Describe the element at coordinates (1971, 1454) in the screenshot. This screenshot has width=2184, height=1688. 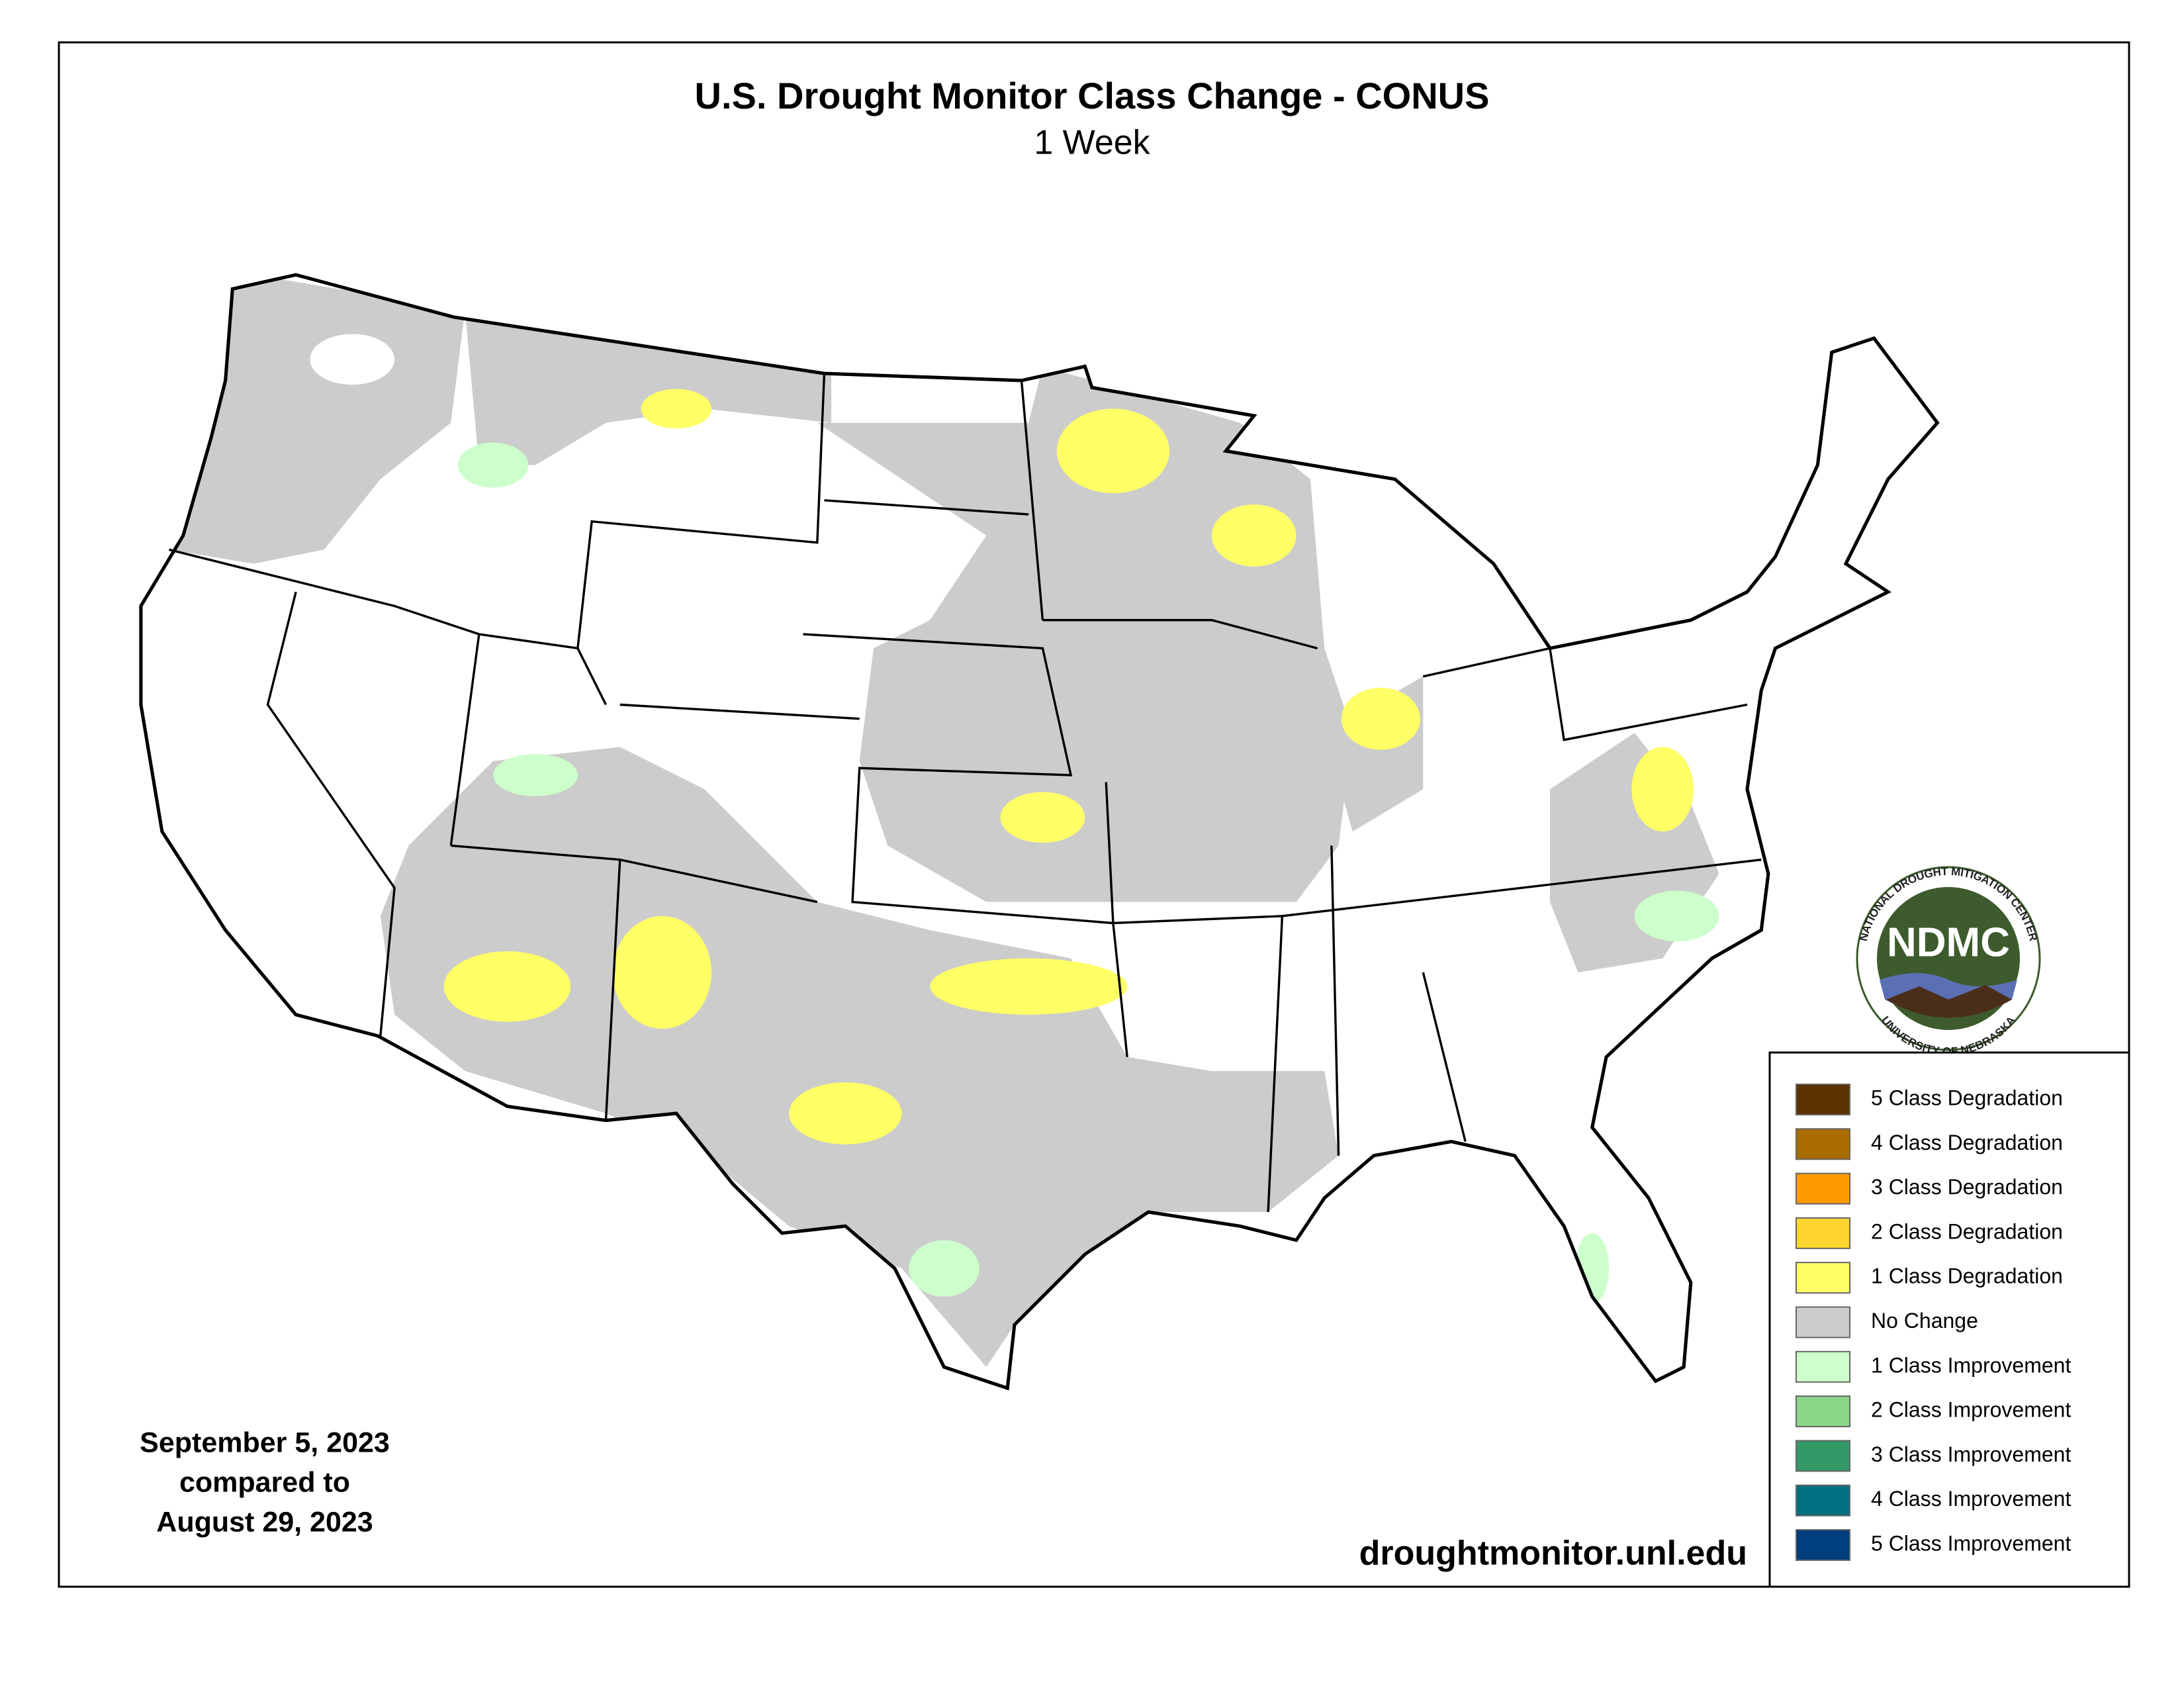
I see `legend-label: 3 Class Improvement` at that location.